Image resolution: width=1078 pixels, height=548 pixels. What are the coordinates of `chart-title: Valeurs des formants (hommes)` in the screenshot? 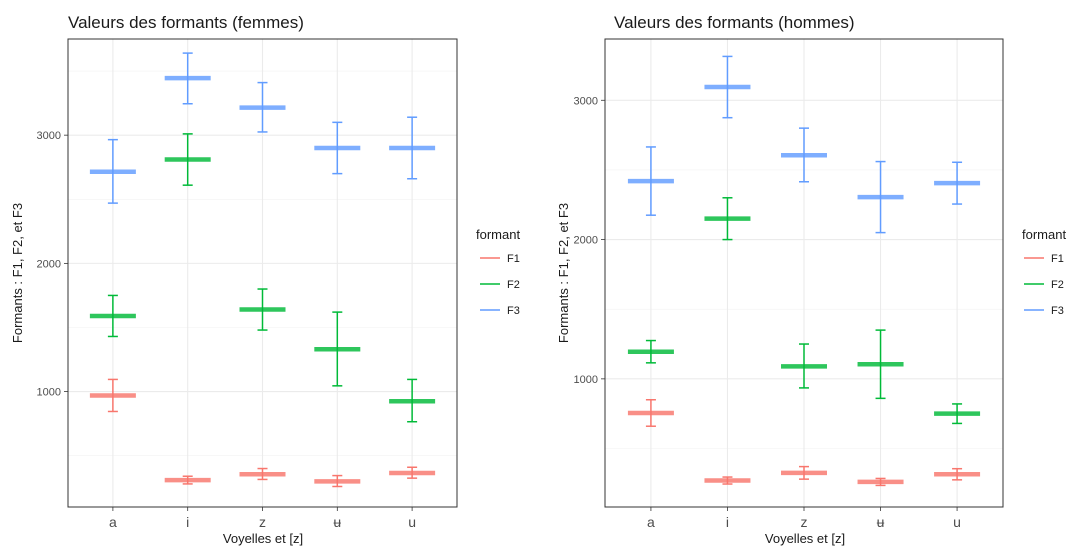 It's located at (734, 22).